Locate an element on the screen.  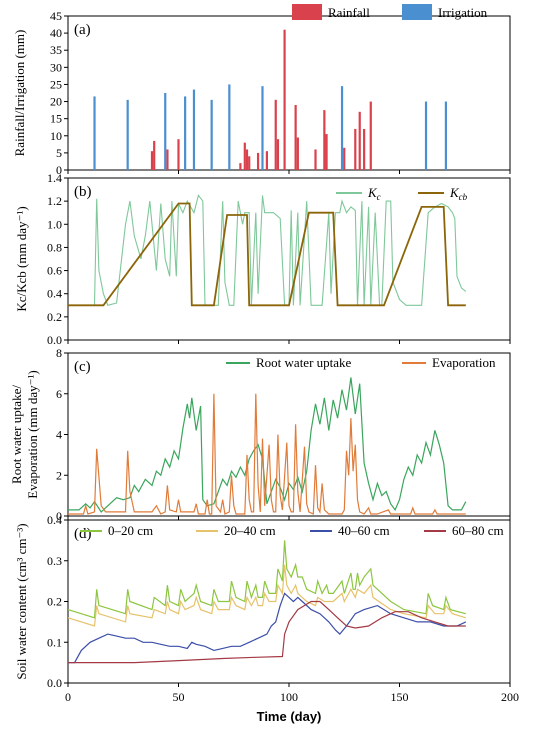
x-tick-label: 200 is located at coordinates (510, 697).